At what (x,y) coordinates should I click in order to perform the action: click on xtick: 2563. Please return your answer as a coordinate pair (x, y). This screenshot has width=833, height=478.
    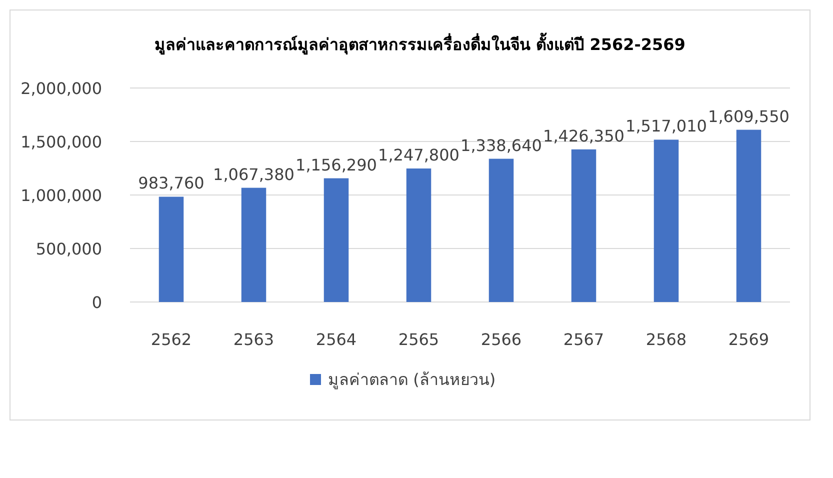
    Looking at the image, I should click on (253, 339).